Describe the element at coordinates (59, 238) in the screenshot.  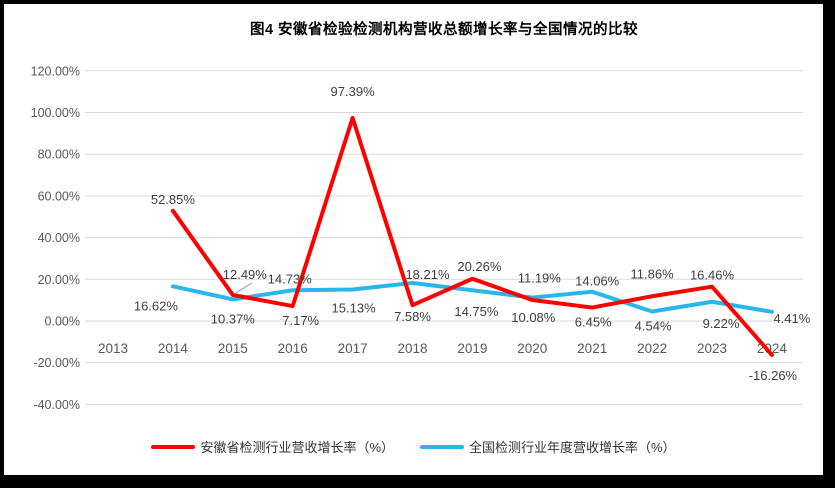
I see `y-tick-label: 40.00%` at that location.